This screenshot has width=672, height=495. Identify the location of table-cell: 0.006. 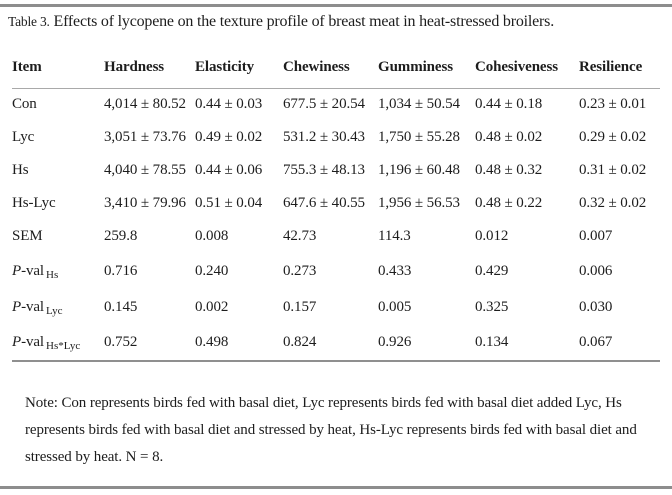
(596, 270).